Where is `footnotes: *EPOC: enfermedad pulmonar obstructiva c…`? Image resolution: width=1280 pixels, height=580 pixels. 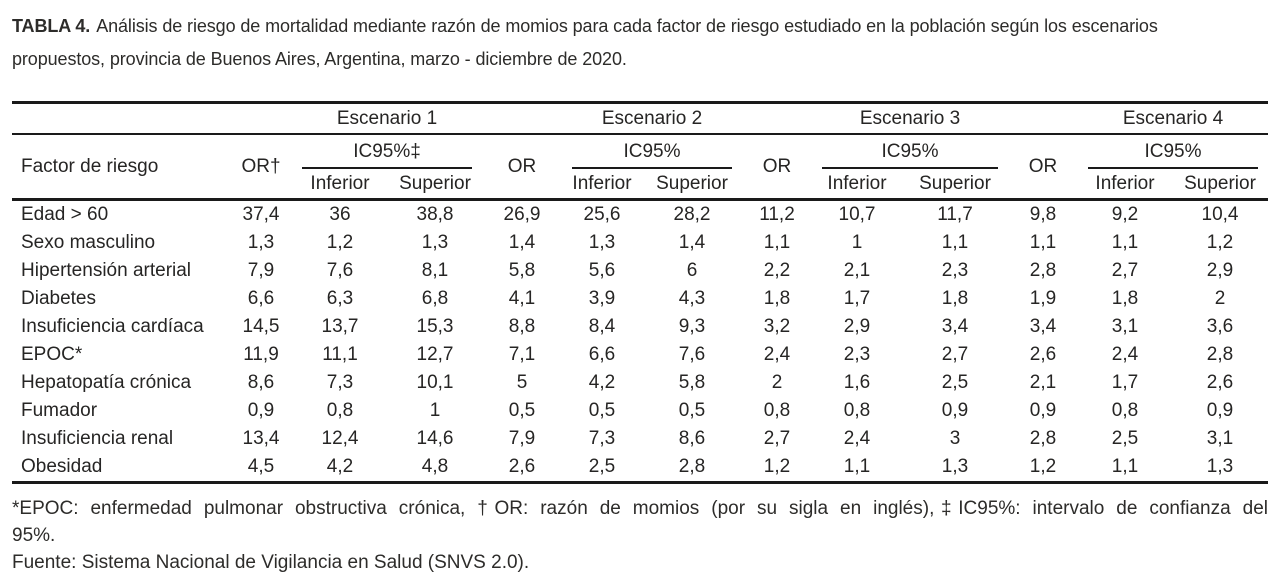 footnotes: *EPOC: enfermedad pulmonar obstructiva c… is located at coordinates (640, 535).